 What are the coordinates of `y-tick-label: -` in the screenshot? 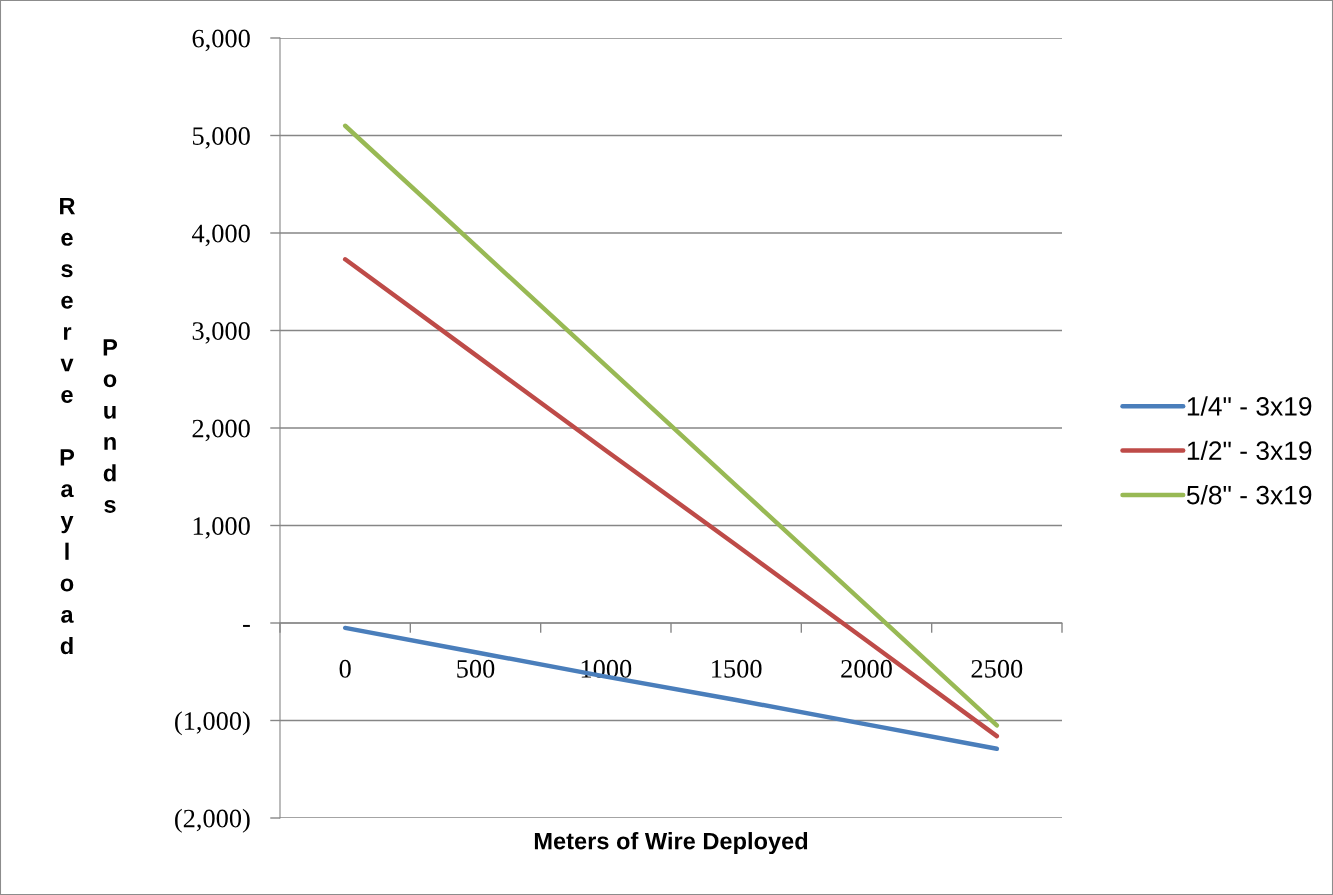 It's located at (246, 625).